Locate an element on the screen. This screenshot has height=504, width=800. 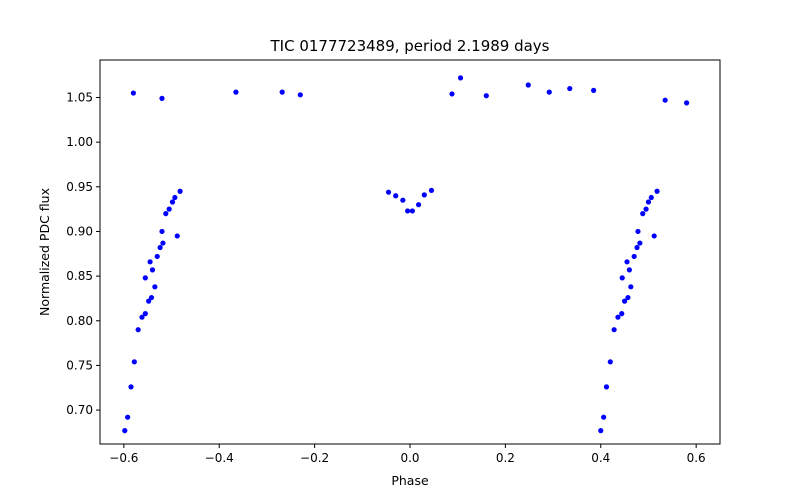
y-axis: 0.70 0.75 0.80 0.85 0.90 0.95 1.00 1.05 is located at coordinates (83, 254).